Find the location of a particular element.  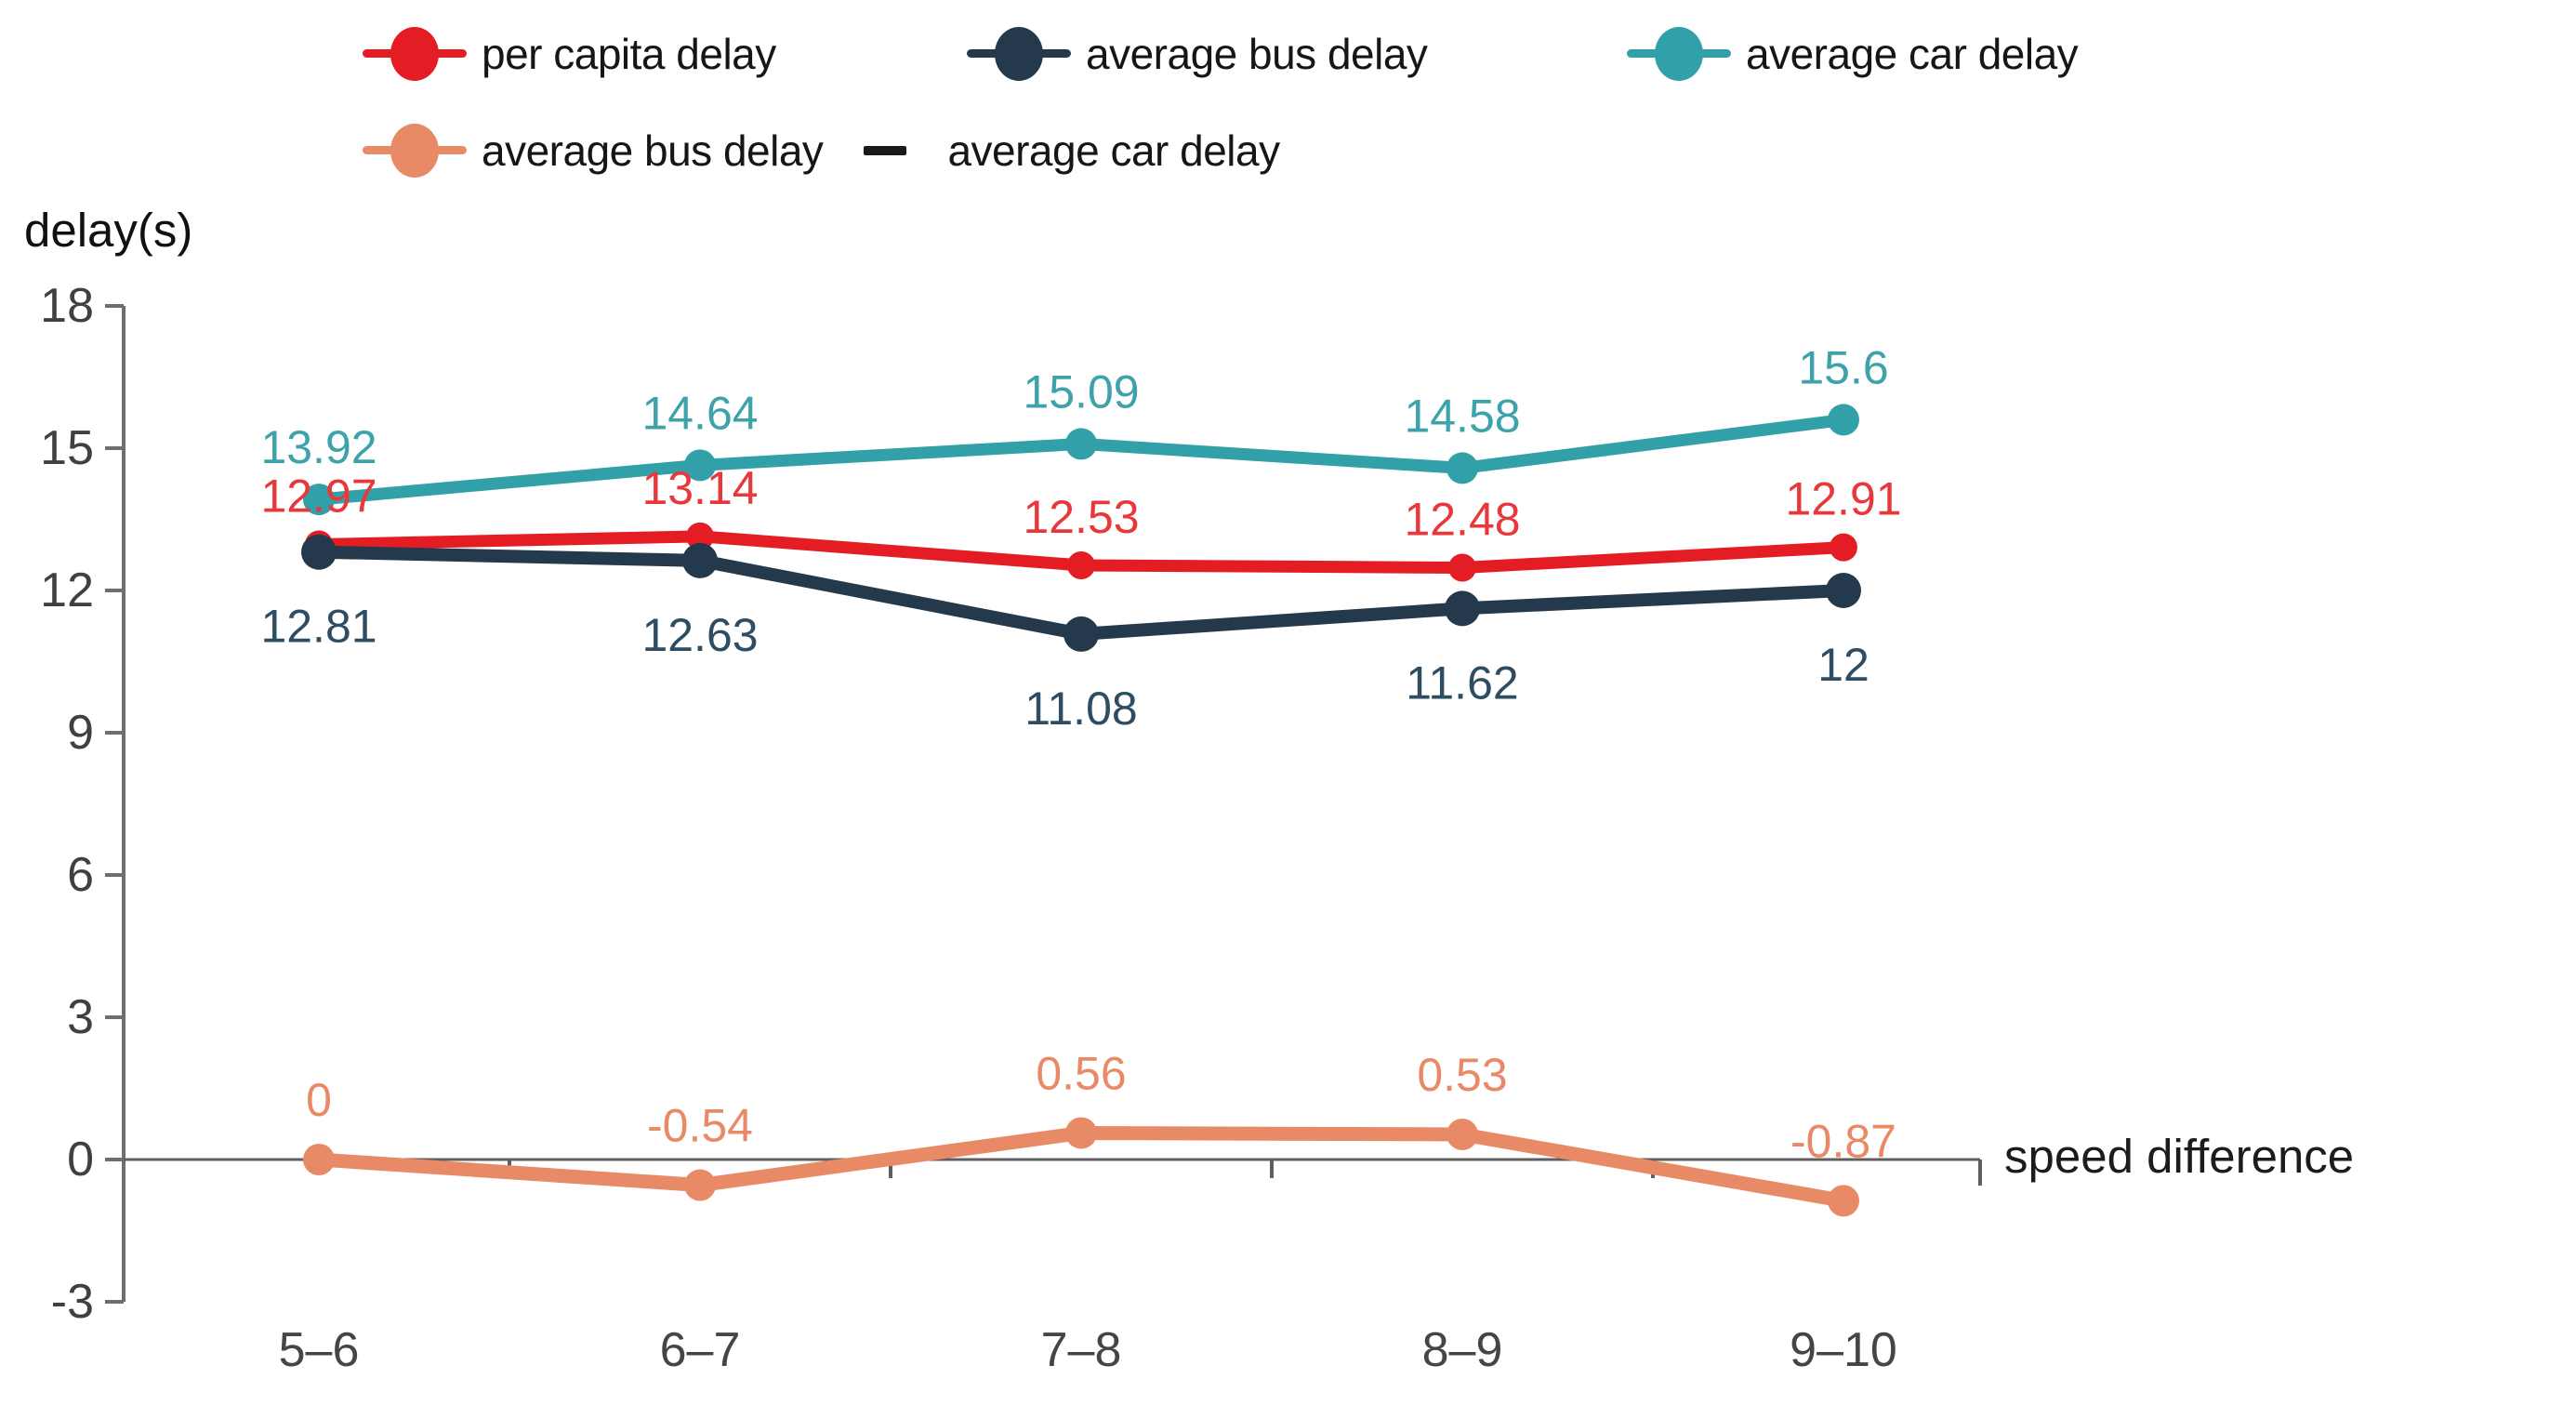

legend-label: per capita delay is located at coordinates (629, 54).